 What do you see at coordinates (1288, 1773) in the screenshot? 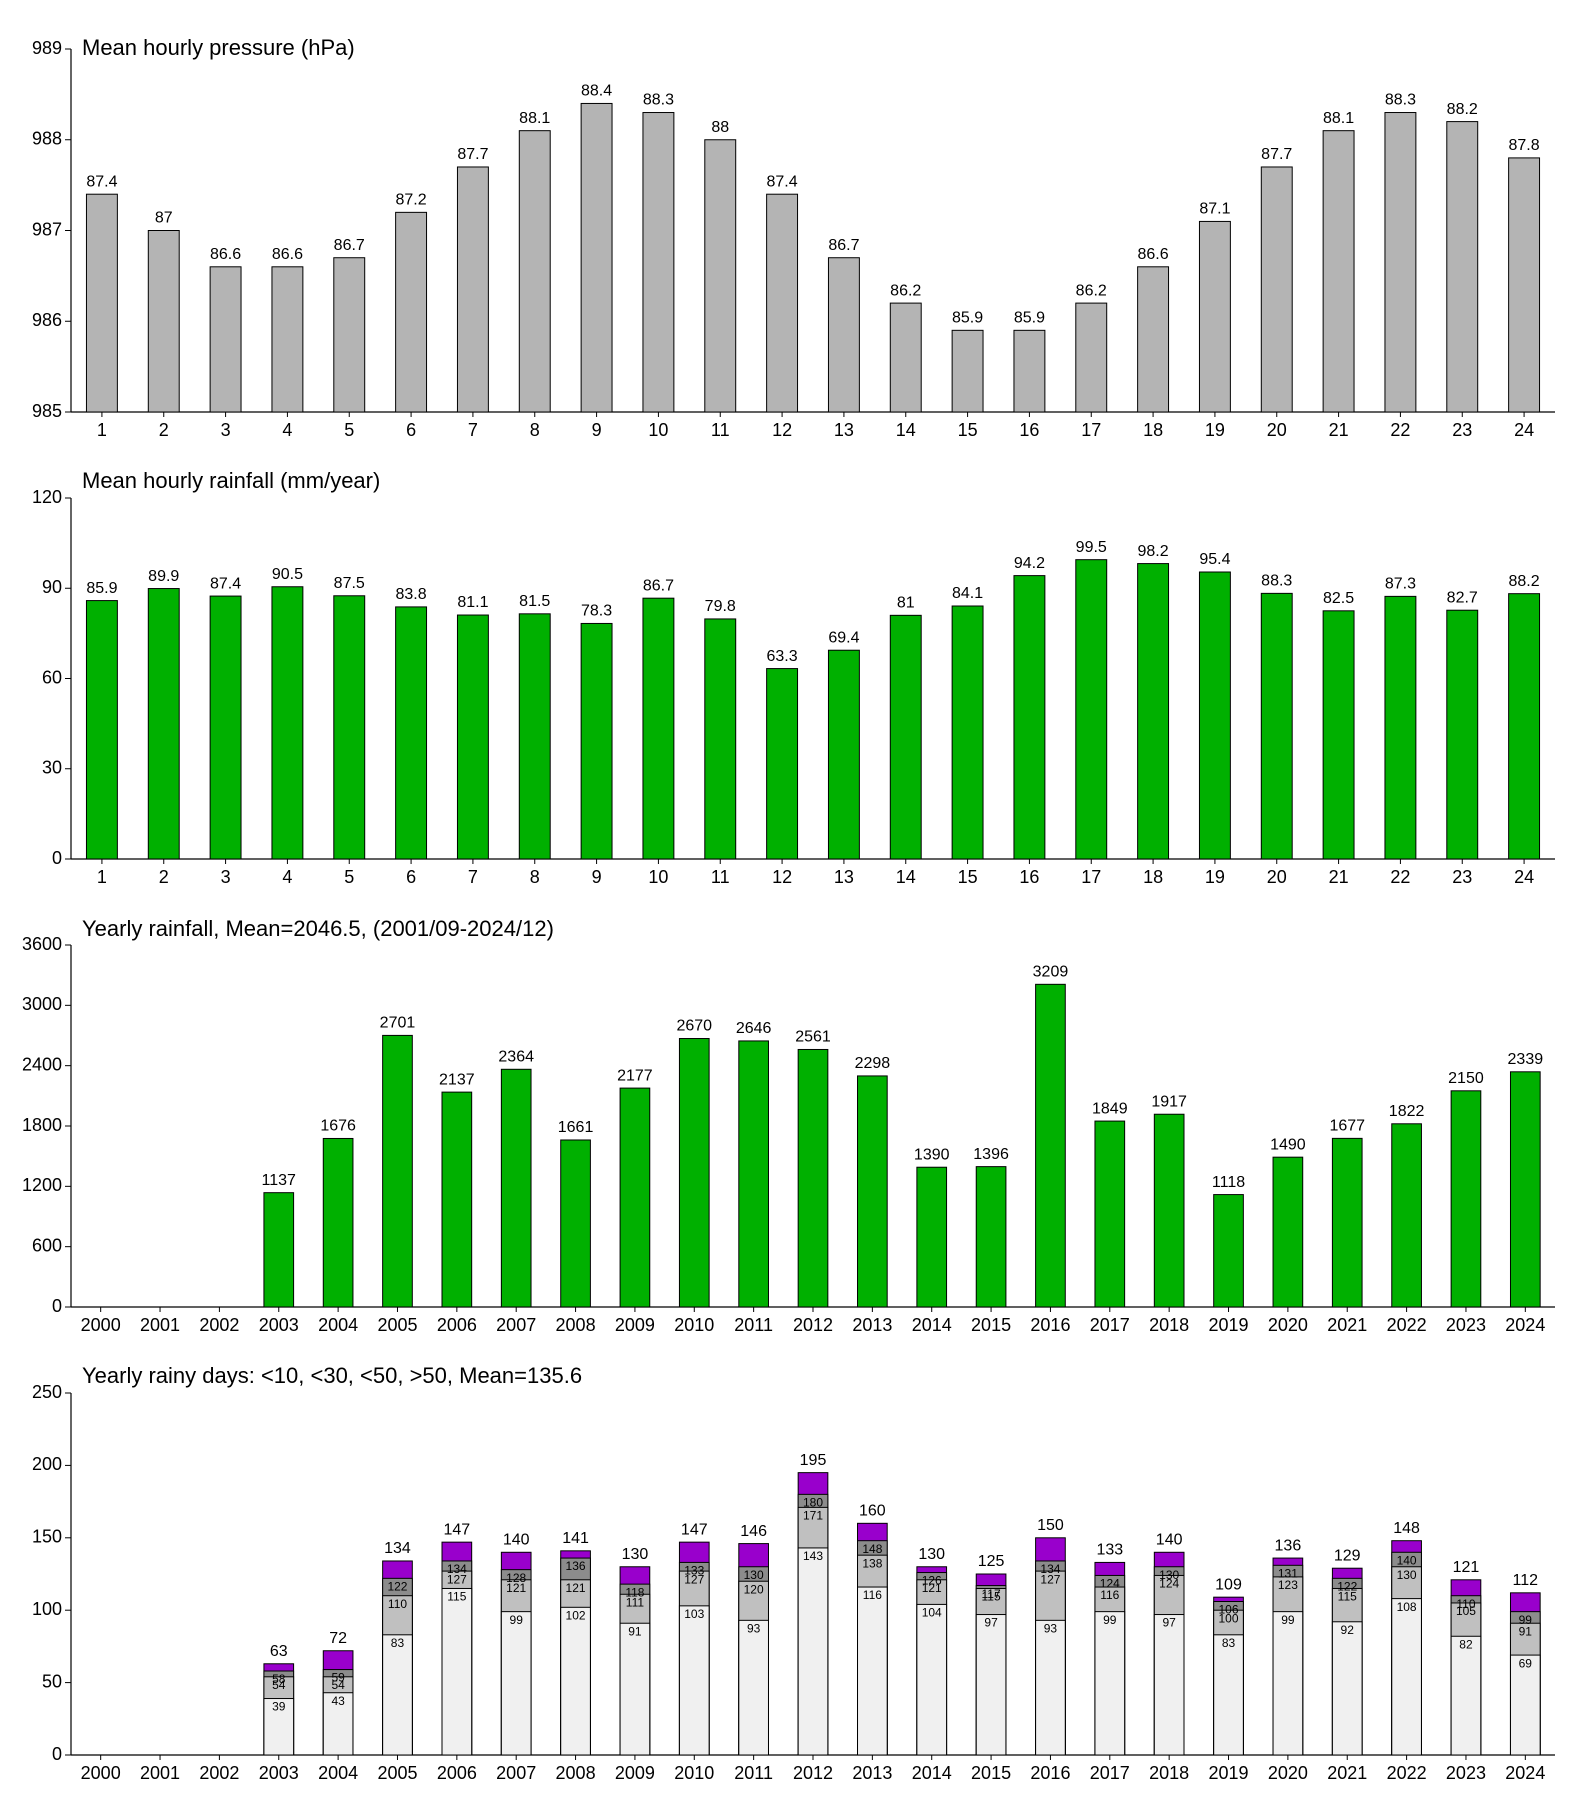
I see `x-tick-label: 2020` at bounding box center [1288, 1773].